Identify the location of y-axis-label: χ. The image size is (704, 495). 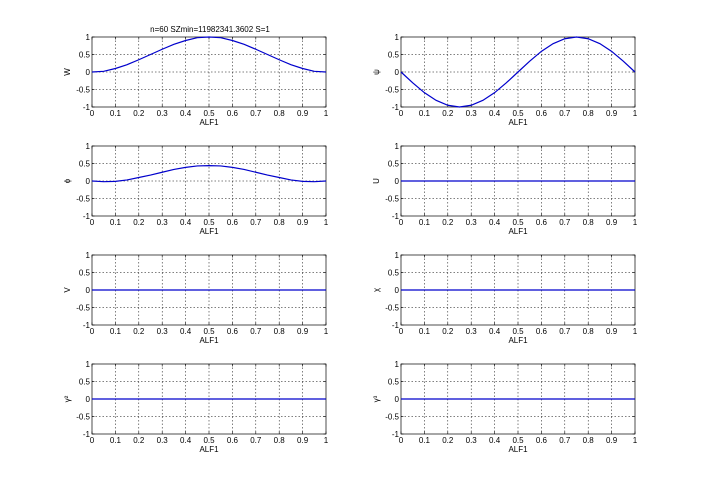
(376, 289).